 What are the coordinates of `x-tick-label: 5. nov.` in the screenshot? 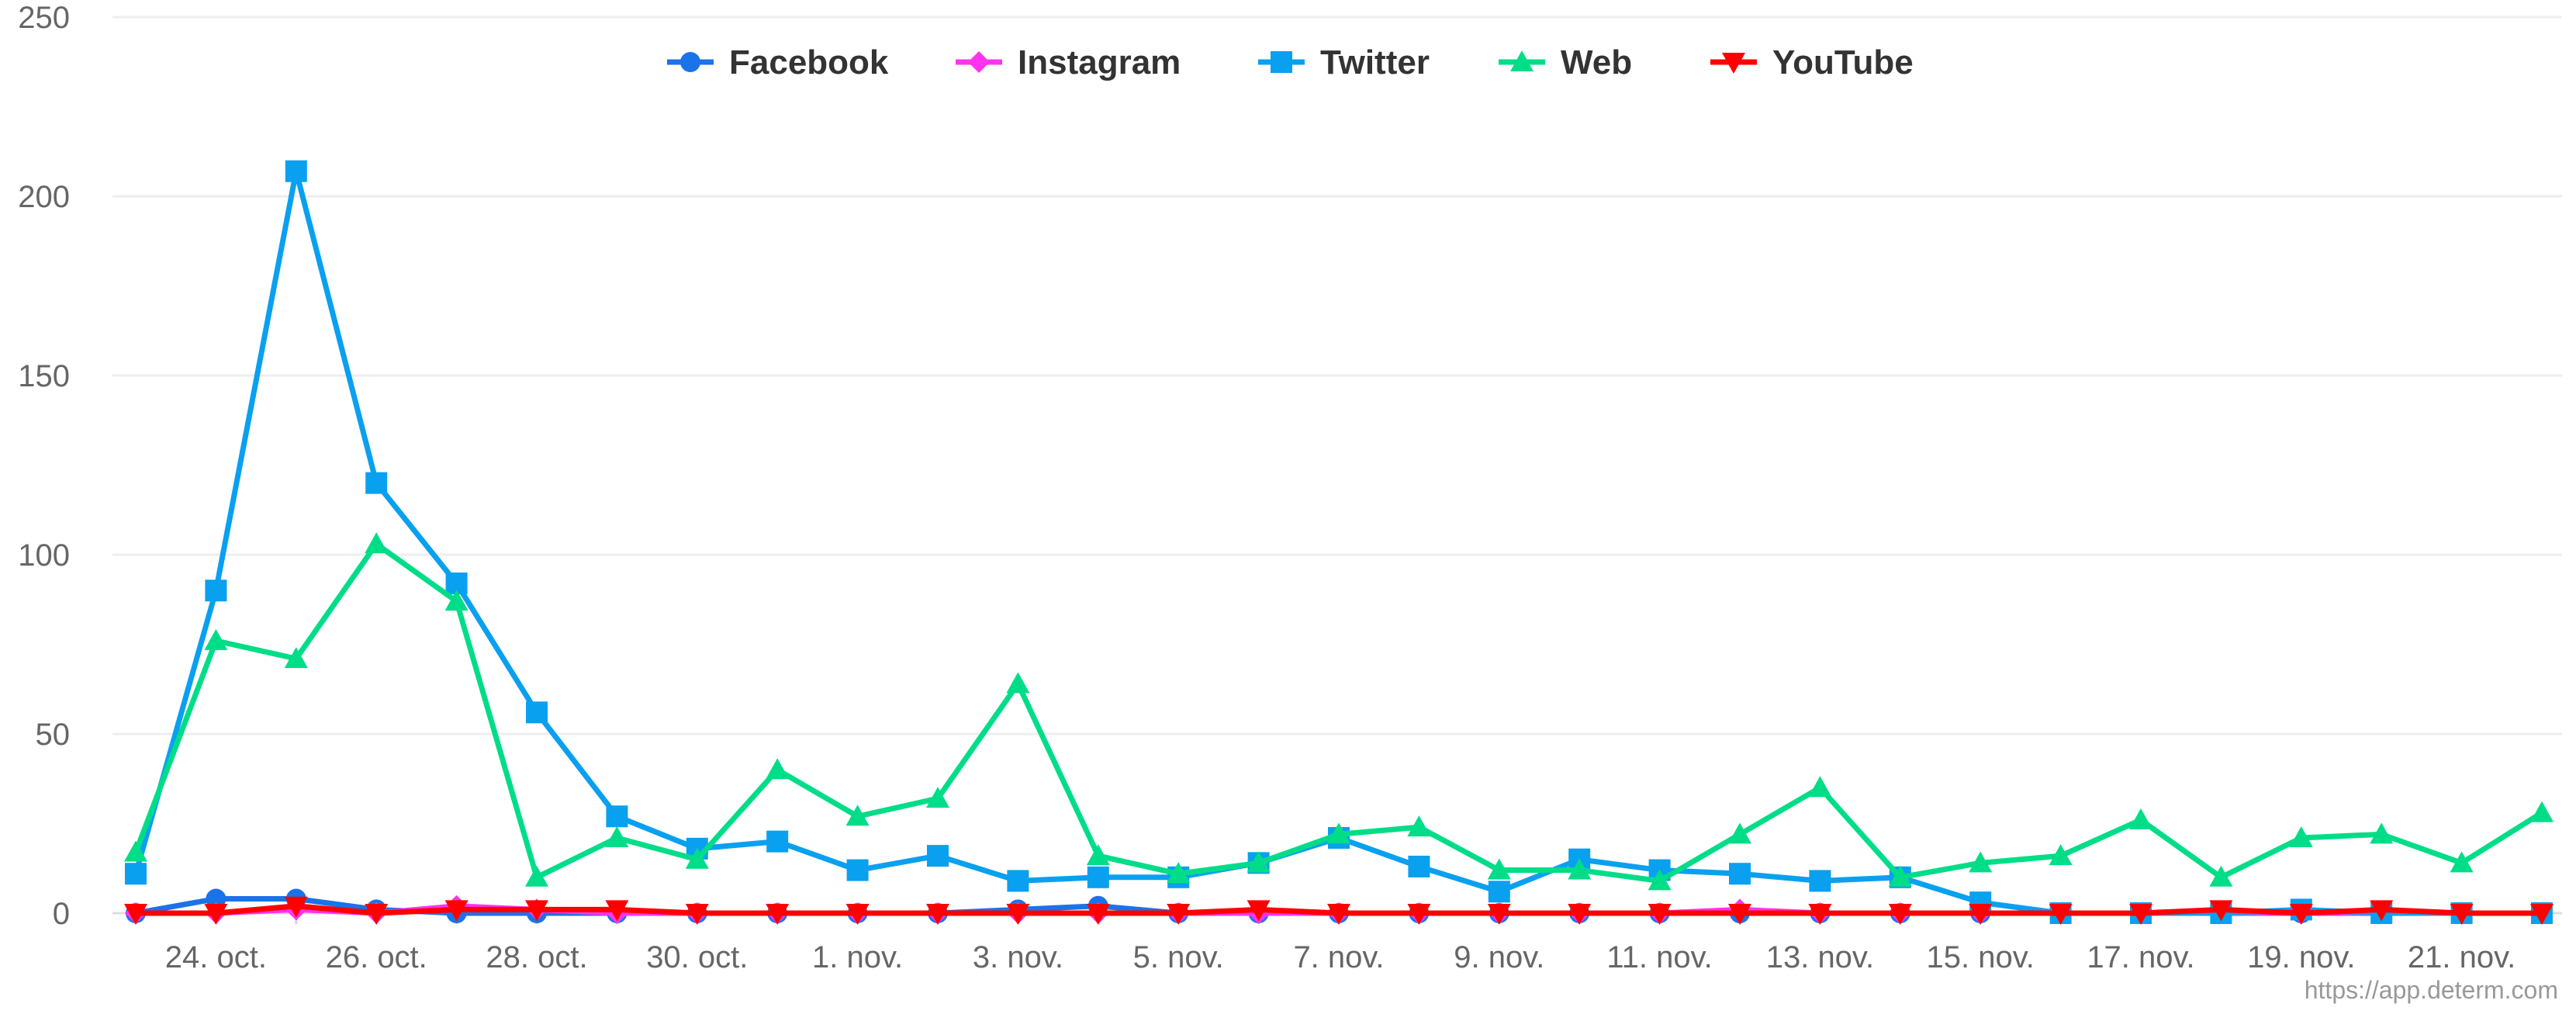 It's located at (1178, 957).